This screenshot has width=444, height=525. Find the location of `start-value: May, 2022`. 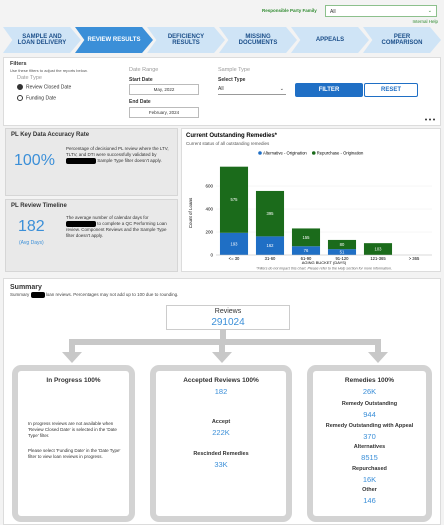

start-value: May, 2022 is located at coordinates (164, 89).